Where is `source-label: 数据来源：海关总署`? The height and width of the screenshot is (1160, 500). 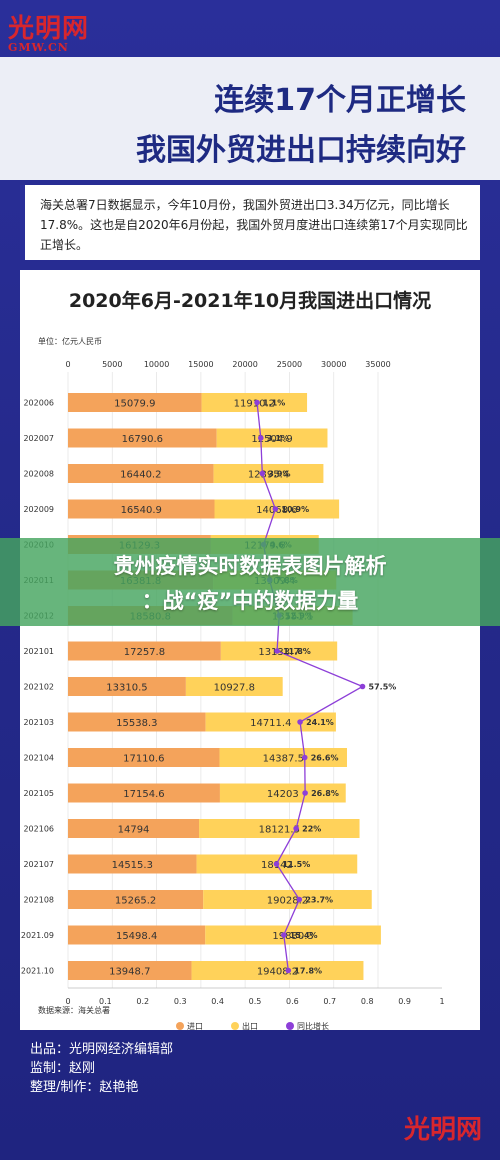
source-label: 数据来源：海关总署 is located at coordinates (74, 1010).